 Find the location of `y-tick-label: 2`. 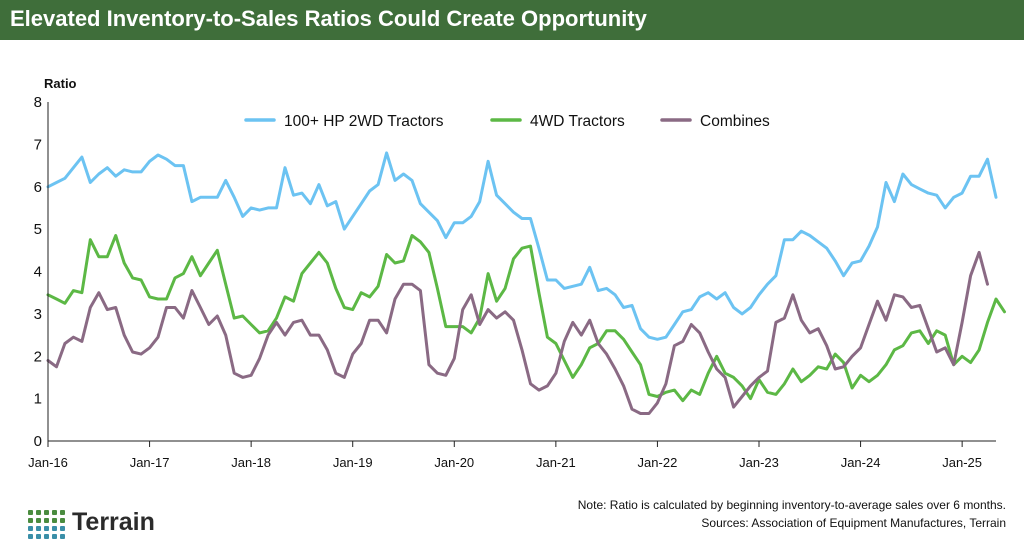

y-tick-label: 2 is located at coordinates (38, 356).